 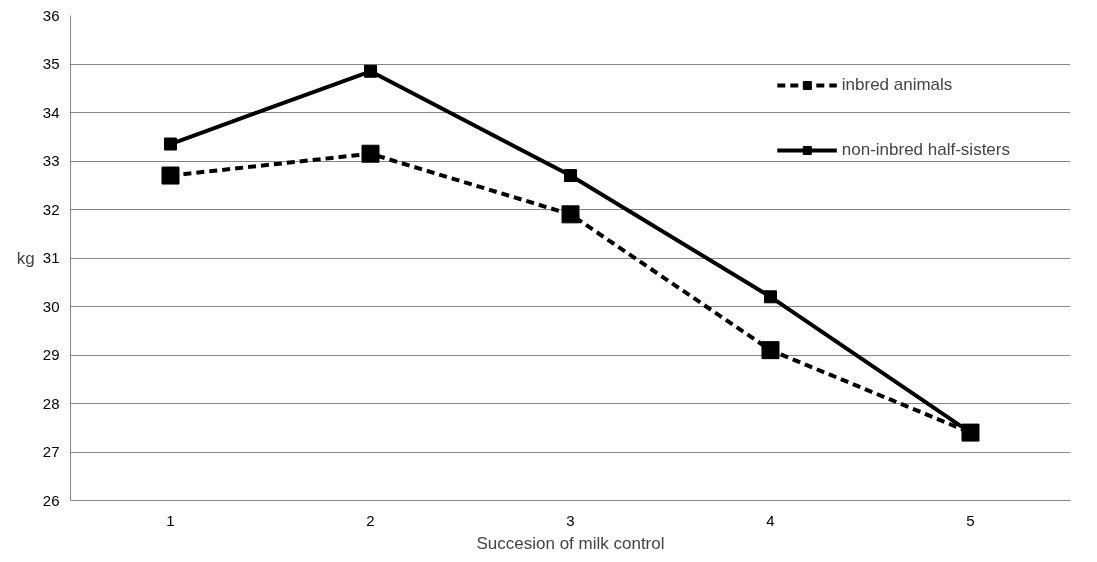 I want to click on x-tick-label: 3, so click(x=570, y=520).